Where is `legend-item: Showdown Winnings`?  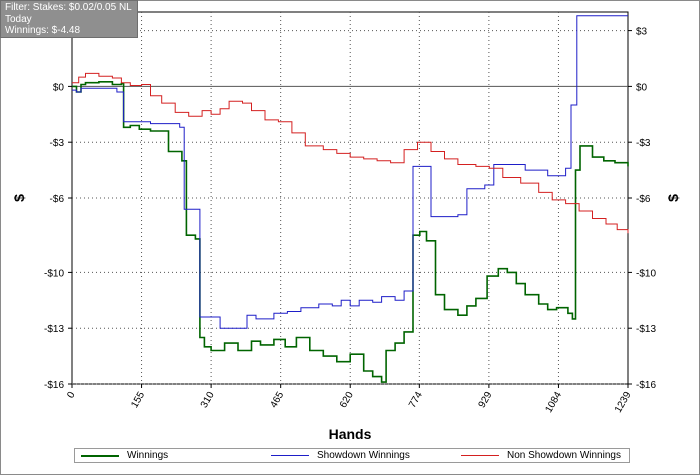 legend-item: Showdown Winnings is located at coordinates (340, 455).